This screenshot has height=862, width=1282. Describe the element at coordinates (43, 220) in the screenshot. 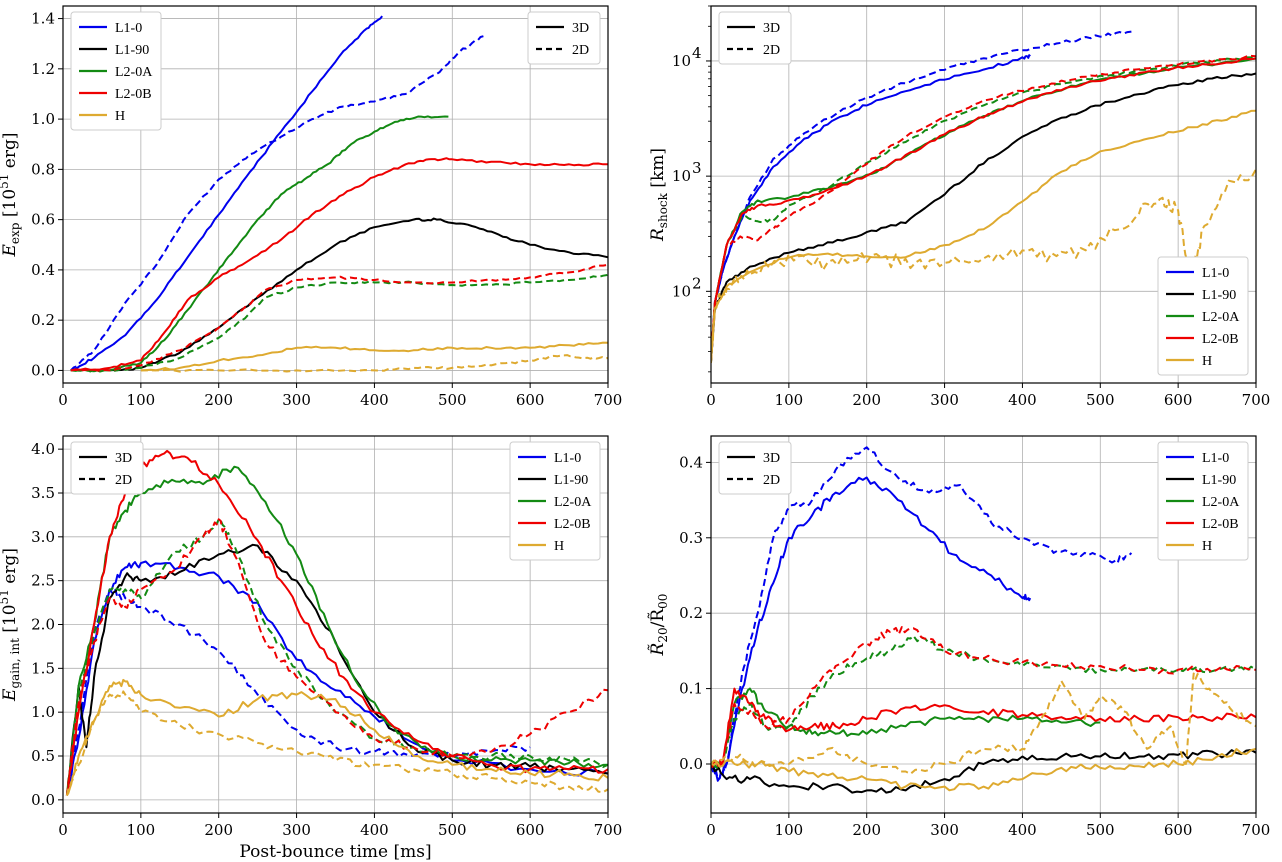

I see `y-tick-label: 0.6` at that location.